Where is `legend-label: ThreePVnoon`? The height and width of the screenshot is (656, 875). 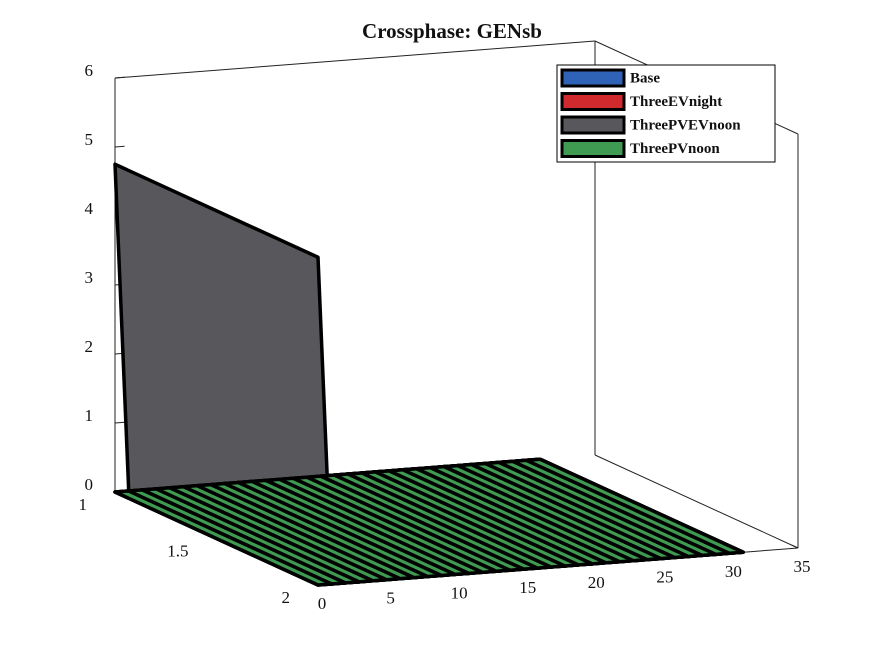
legend-label: ThreePVnoon is located at coordinates (675, 149).